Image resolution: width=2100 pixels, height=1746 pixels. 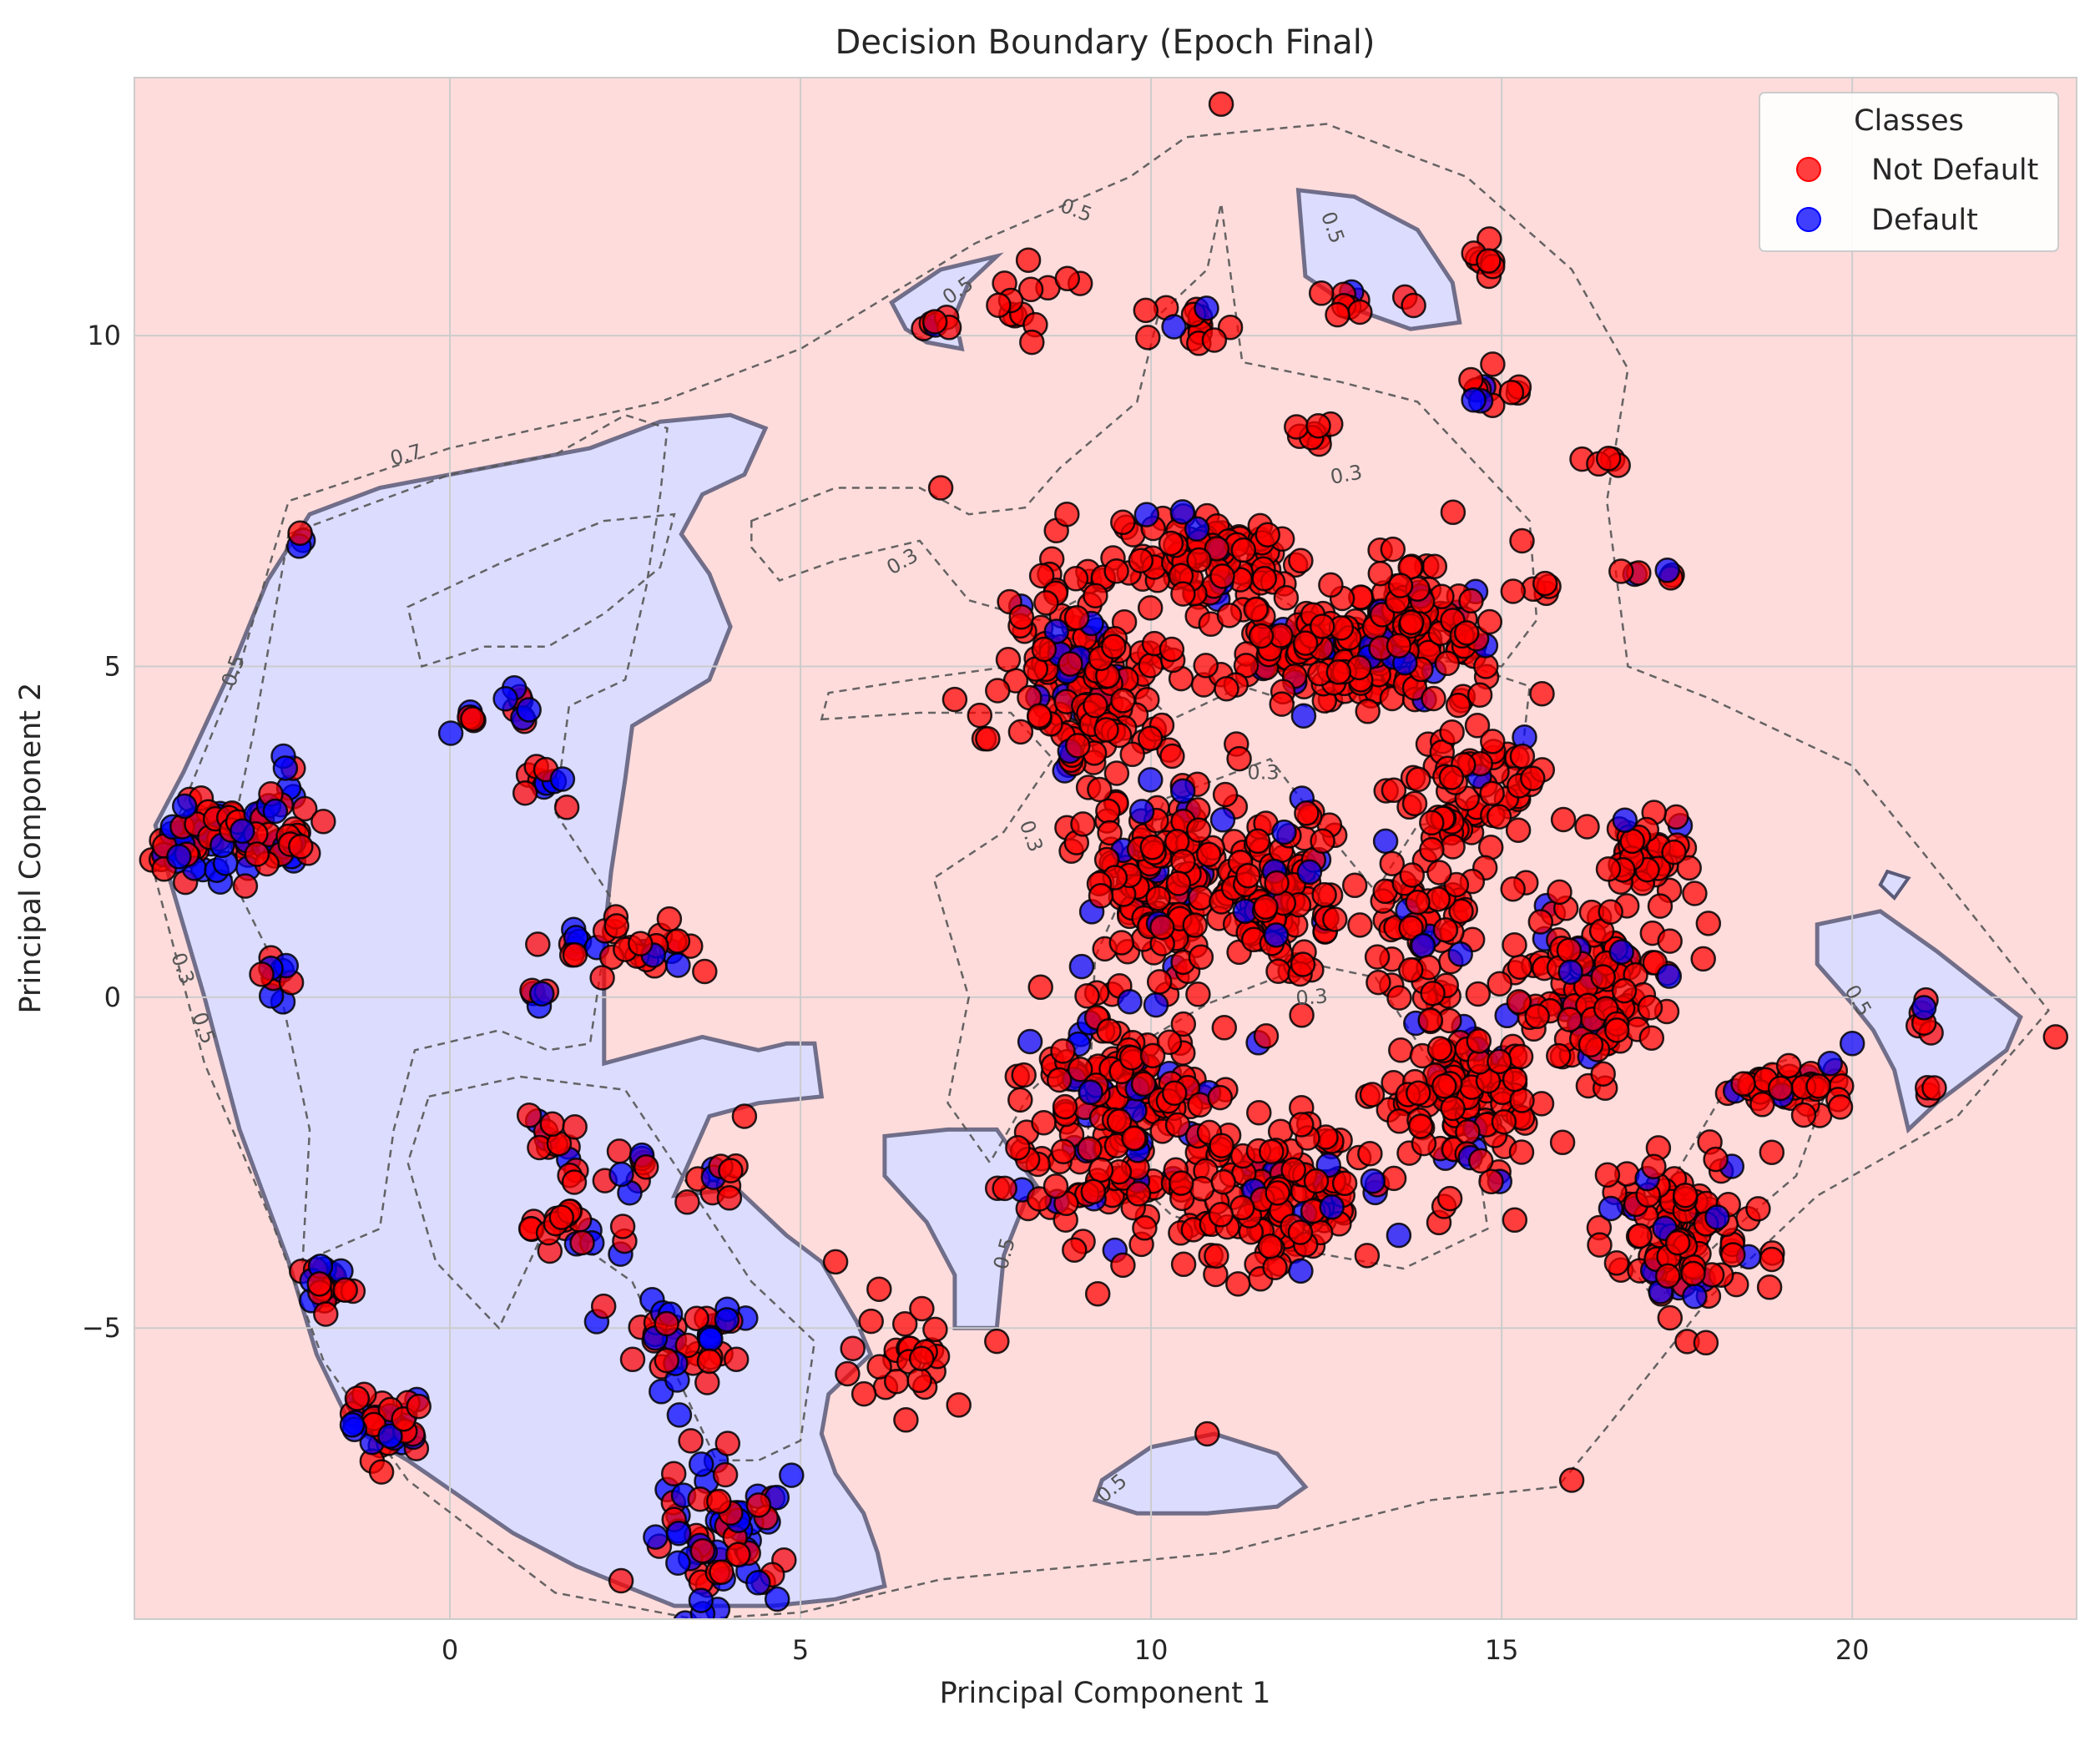 I want to click on legend-marker-not-default, so click(x=1808, y=169).